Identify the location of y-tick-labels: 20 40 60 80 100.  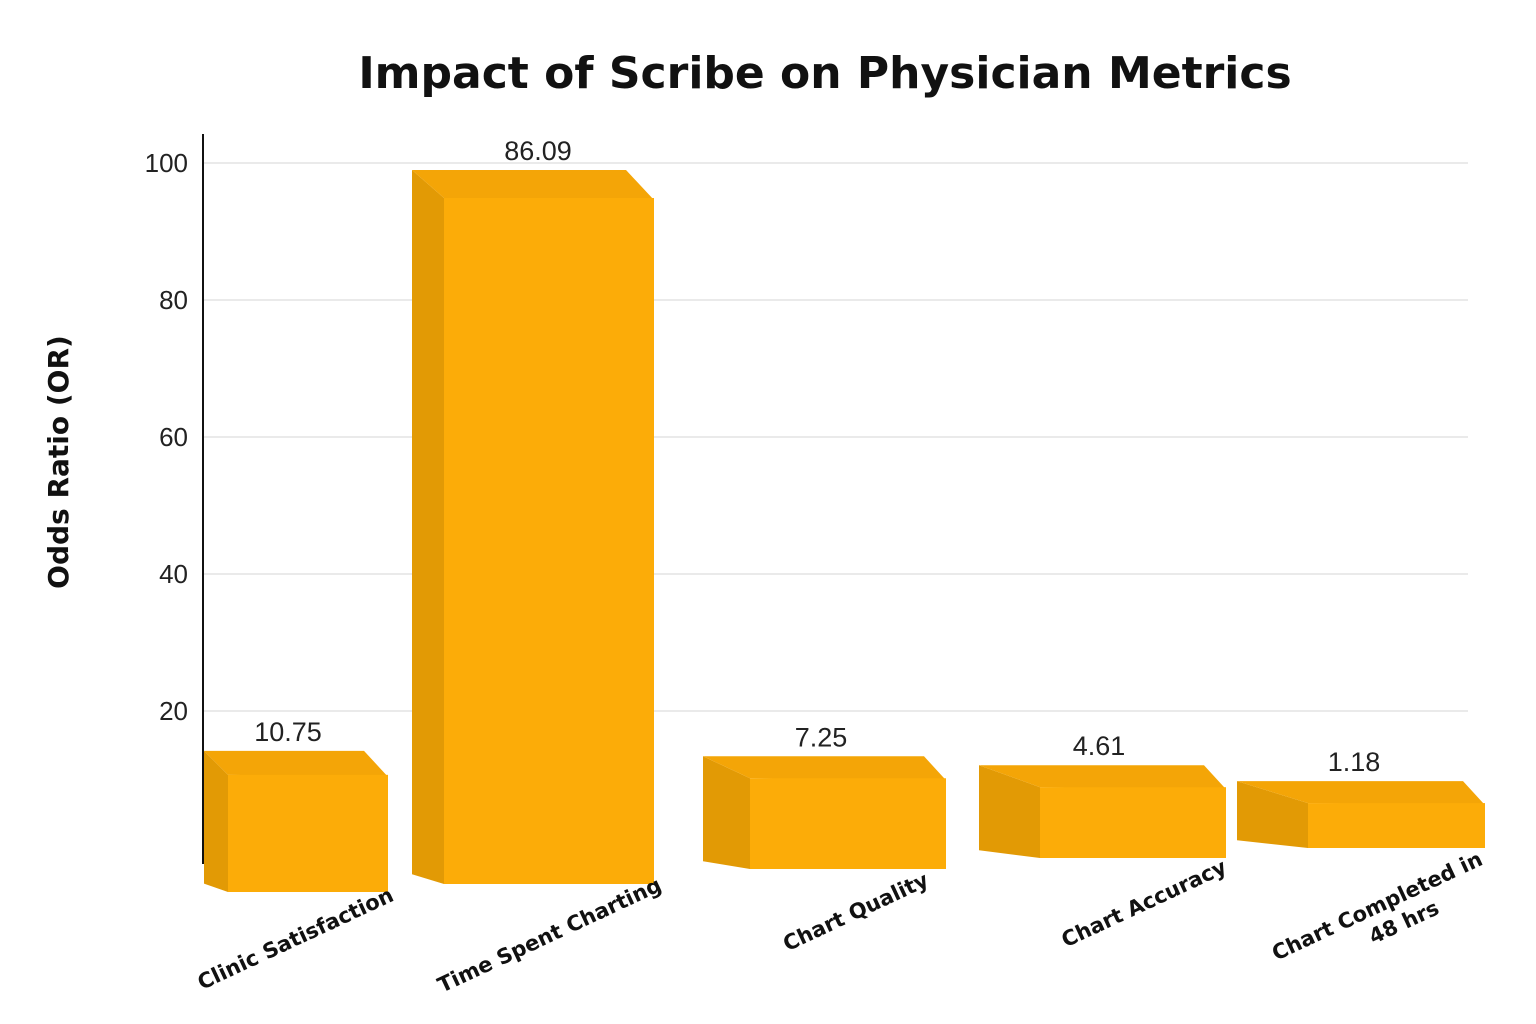
(166, 437).